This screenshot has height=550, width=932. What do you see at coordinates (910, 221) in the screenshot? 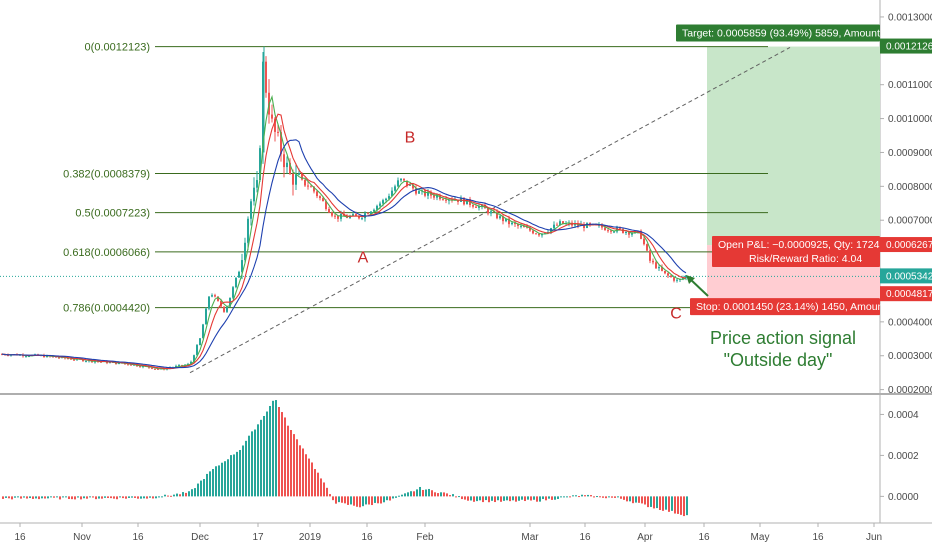
I see `price-tick-label: 0.0007000` at bounding box center [910, 221].